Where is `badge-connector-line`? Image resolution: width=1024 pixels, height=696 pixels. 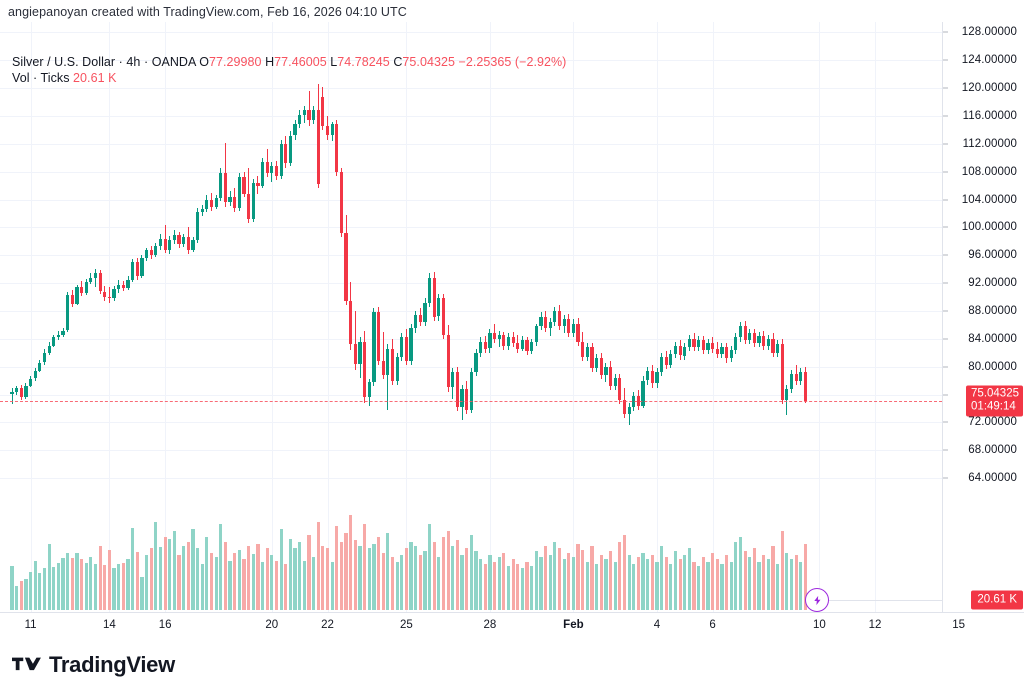 badge-connector-line is located at coordinates (885, 600).